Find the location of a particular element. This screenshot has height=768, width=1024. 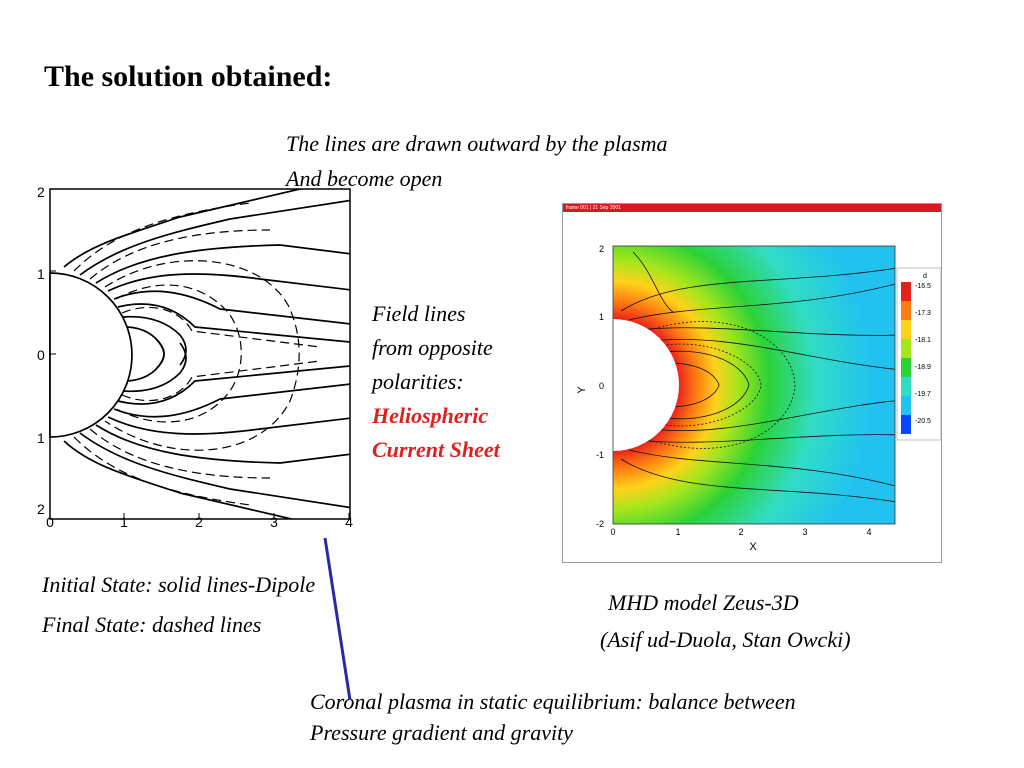

left-x-tick: 1 is located at coordinates (124, 522).